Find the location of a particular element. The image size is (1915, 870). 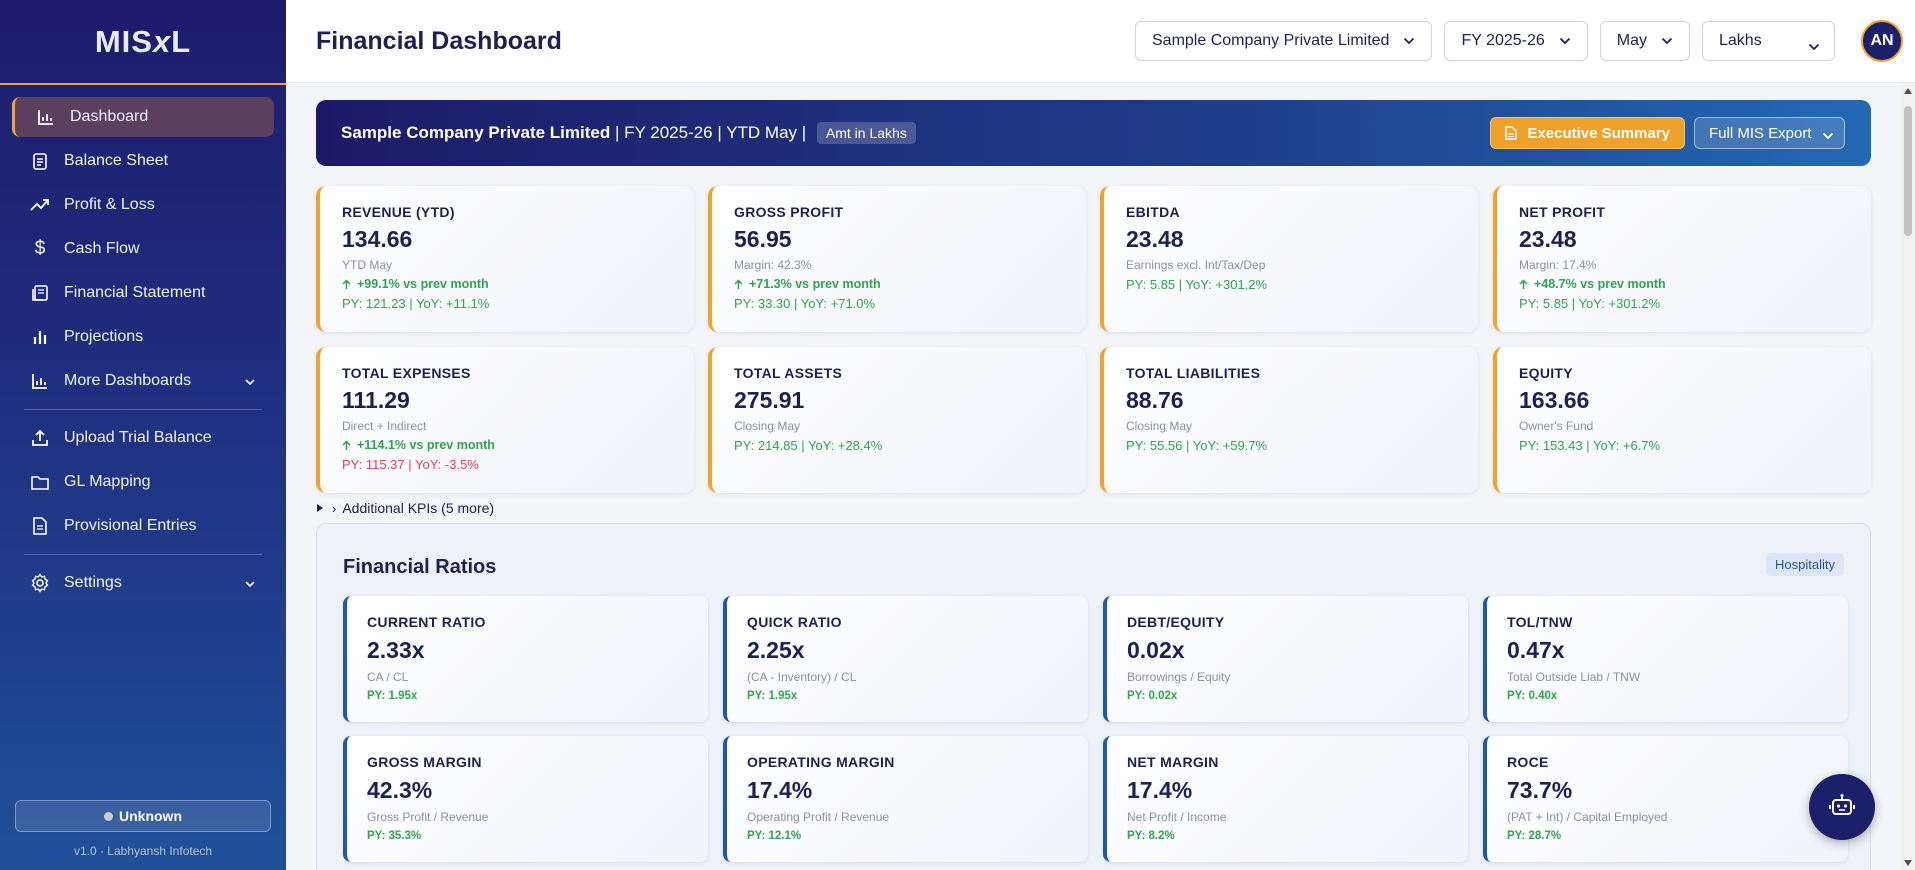

sidebar-item-gl-mapping: GL Mapping is located at coordinates (143, 482).